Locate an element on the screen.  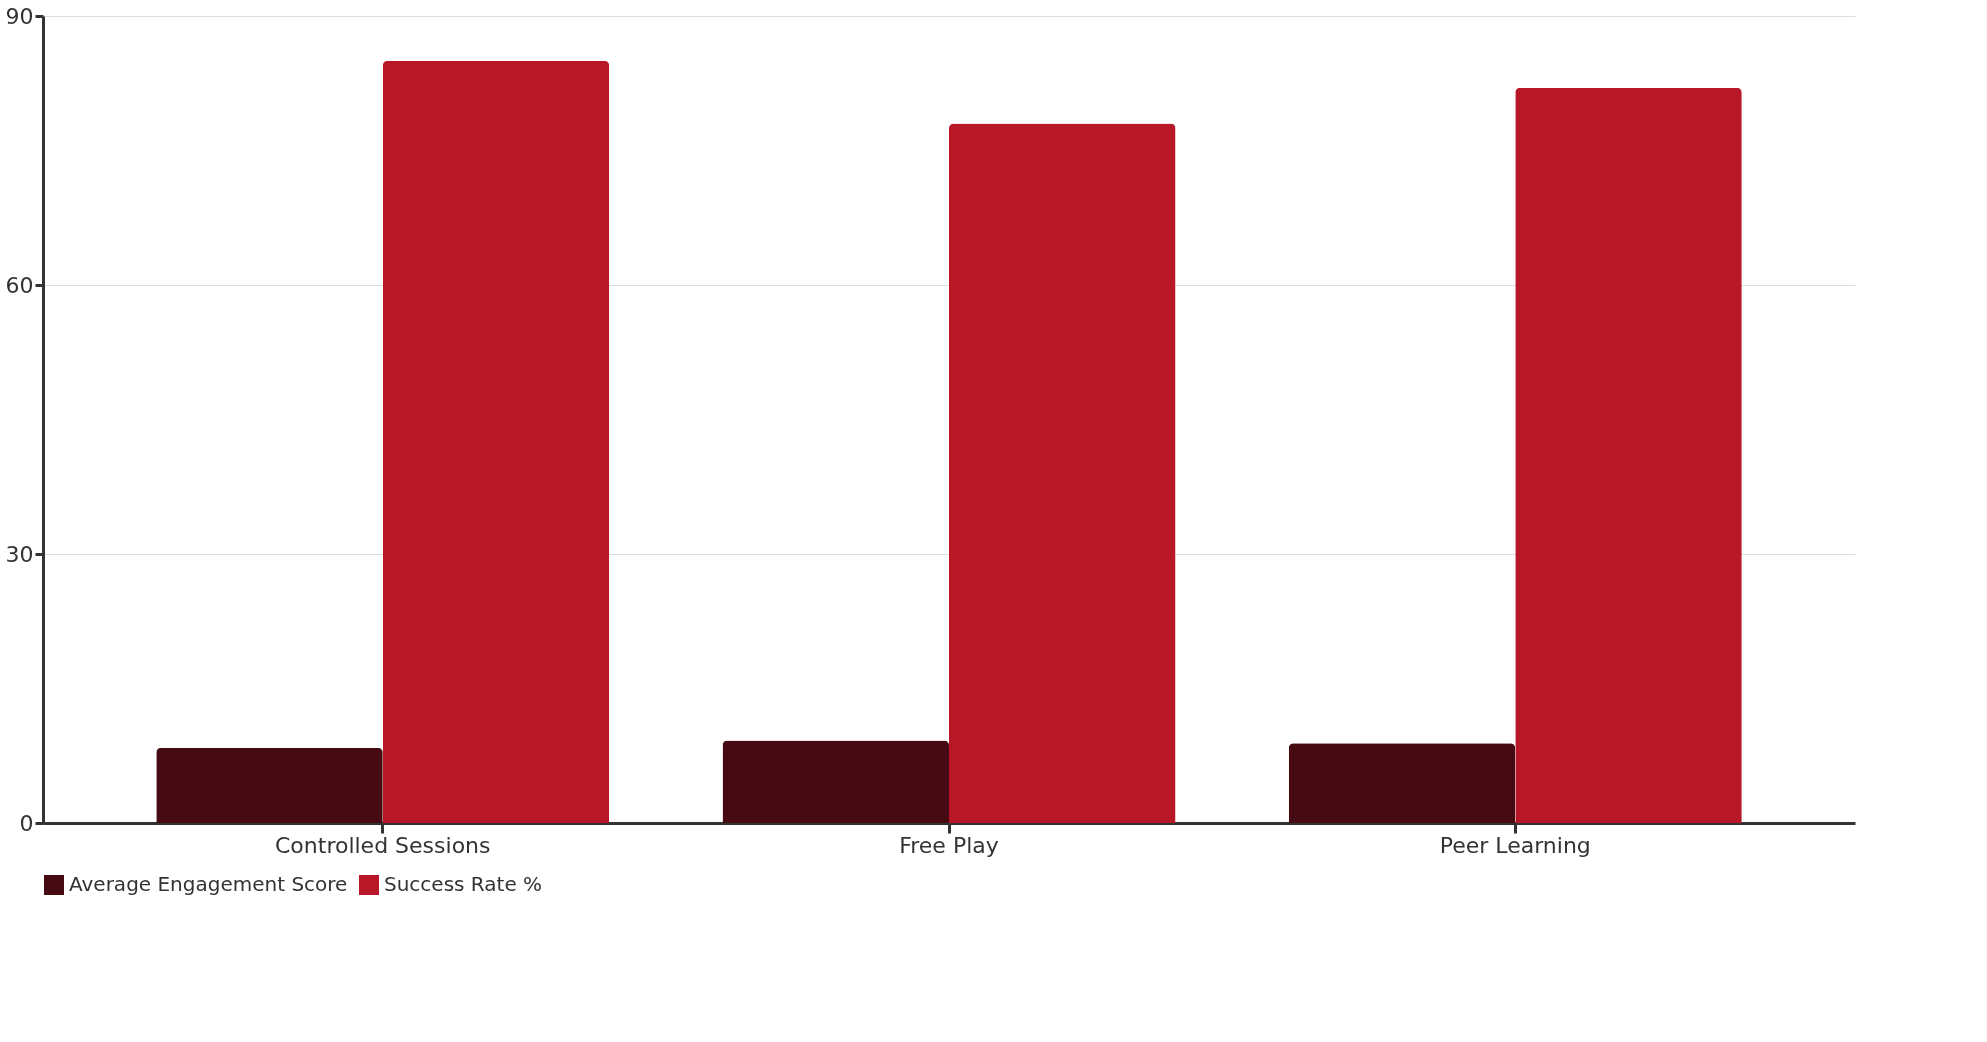
legend-label: Success Rate % is located at coordinates (463, 884).